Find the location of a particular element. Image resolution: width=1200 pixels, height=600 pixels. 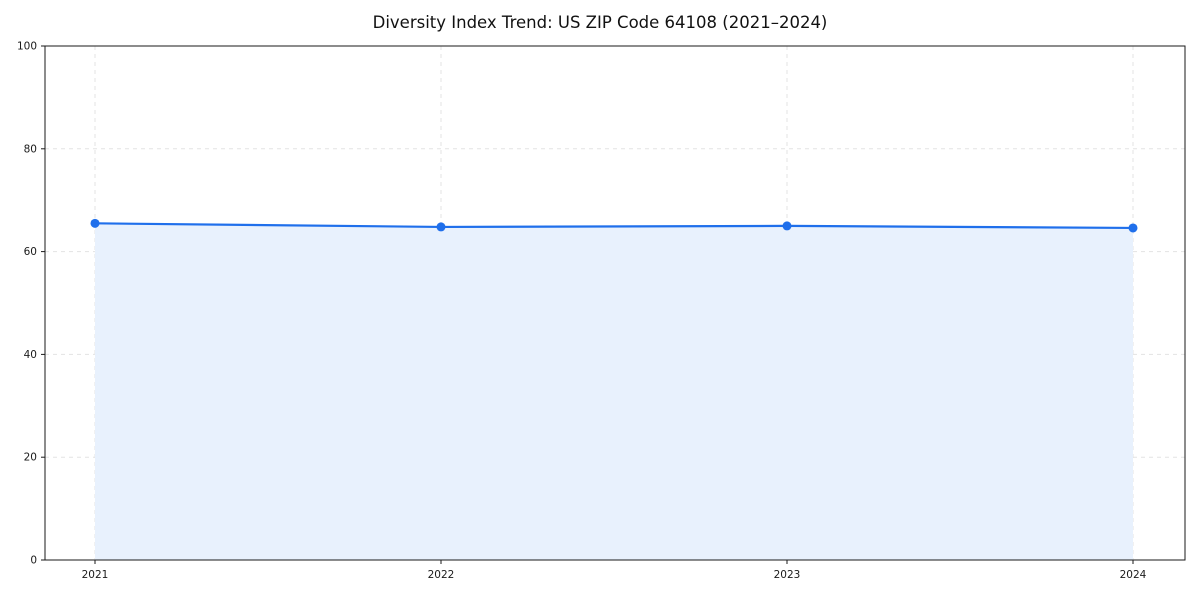

x-tick-label: 2024 is located at coordinates (1133, 575).